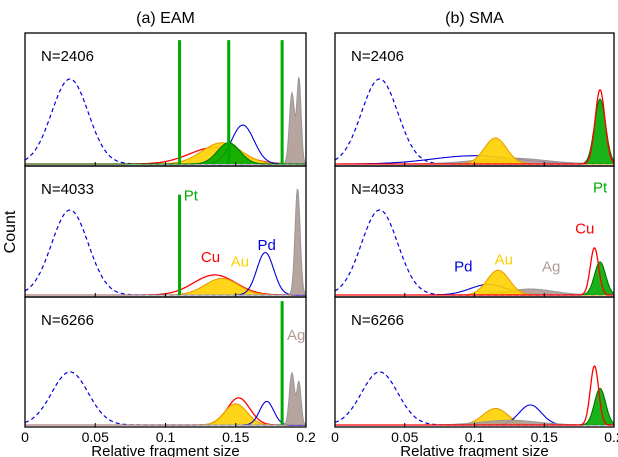  I want to click on panel-1: N=2406, so click(165, 99).